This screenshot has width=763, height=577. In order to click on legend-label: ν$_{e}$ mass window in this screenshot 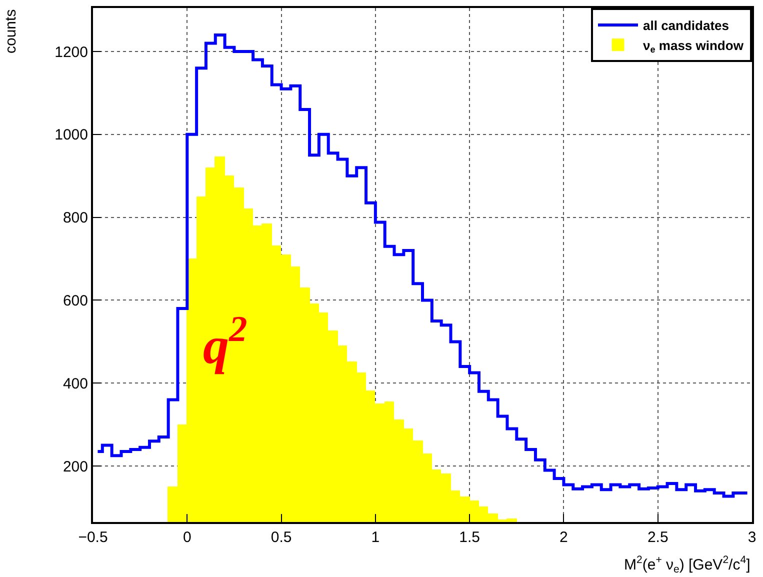, I will do `click(693, 46)`.